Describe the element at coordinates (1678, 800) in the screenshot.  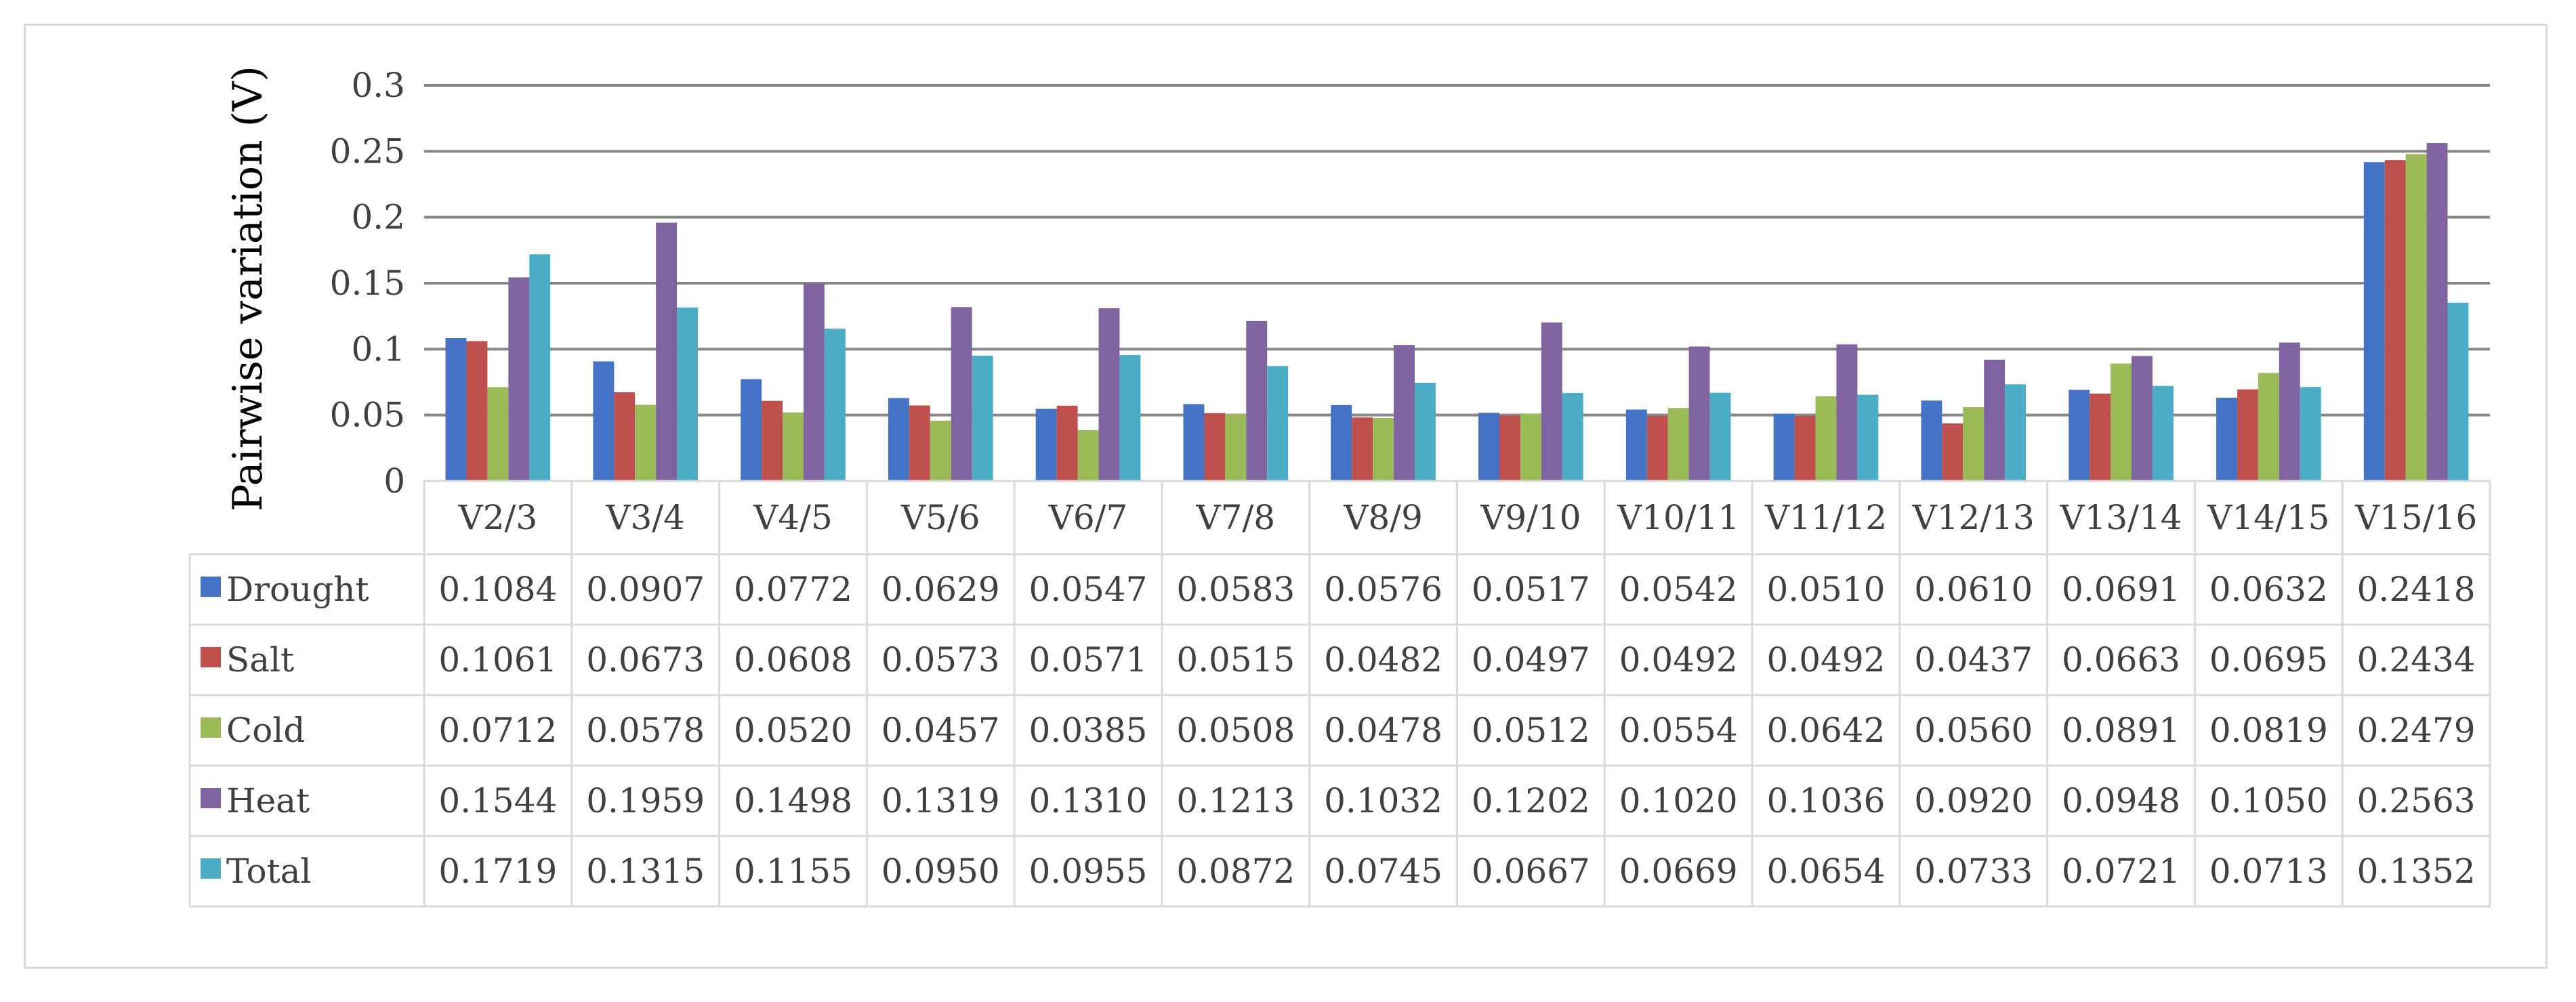
I see `data-label: 0.1020` at that location.